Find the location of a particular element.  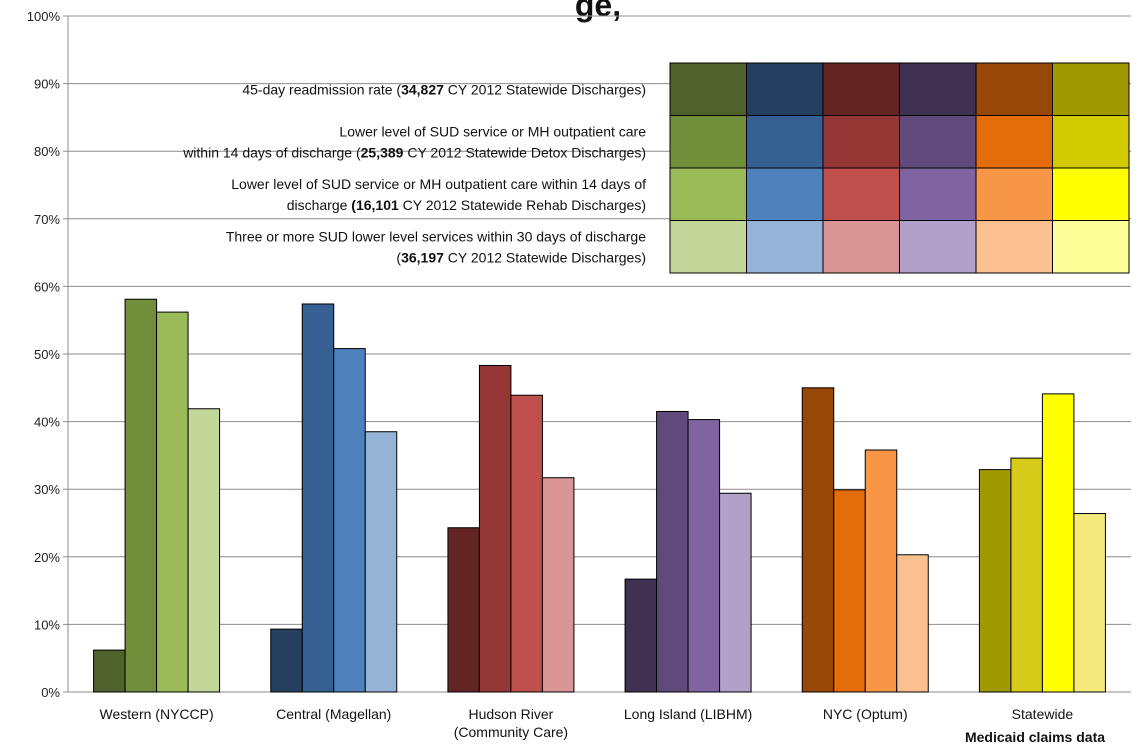

source-note: Medicaid claims data is located at coordinates (1035, 737).